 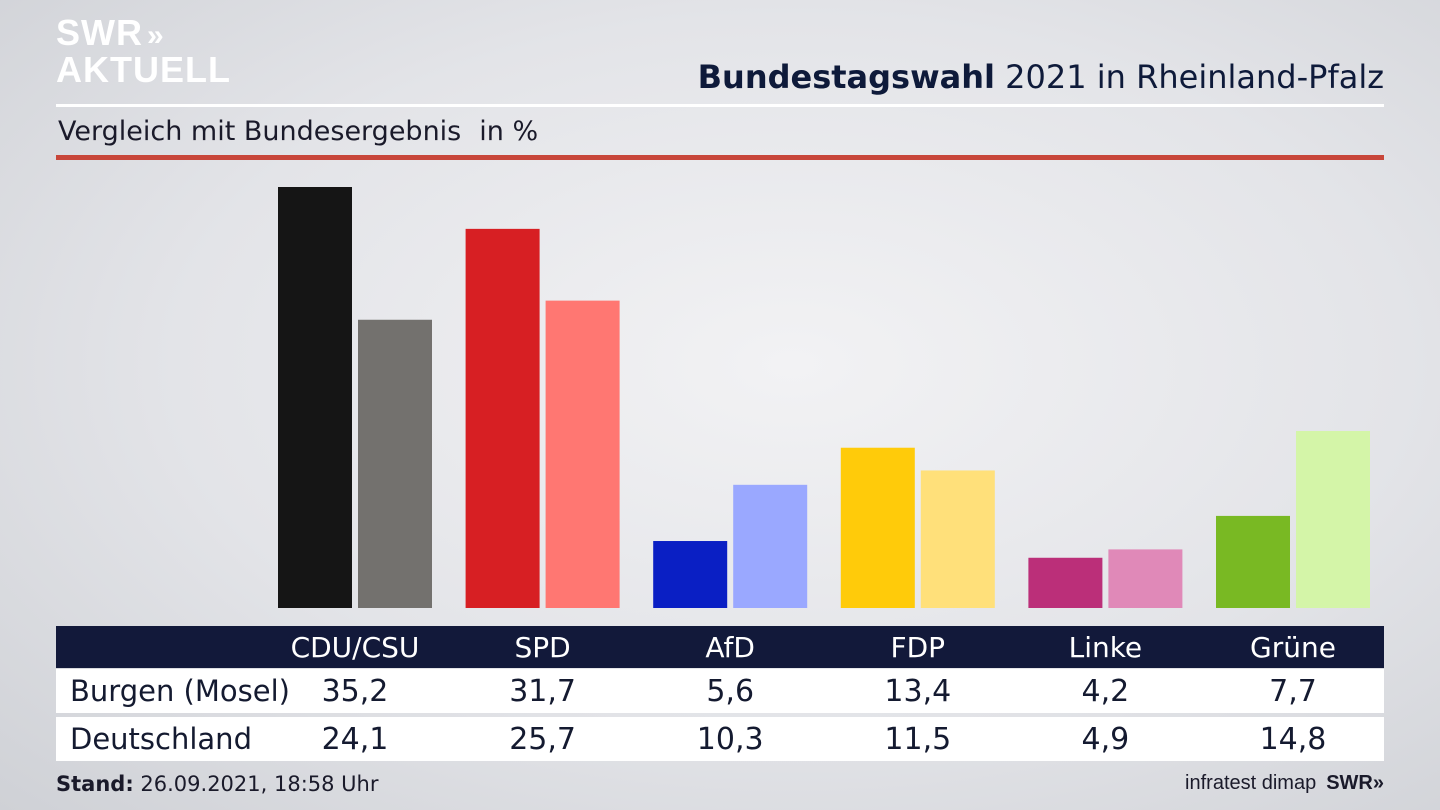 What do you see at coordinates (1293, 691) in the screenshot?
I see `value-cell-gr-ne-region: 7,7` at bounding box center [1293, 691].